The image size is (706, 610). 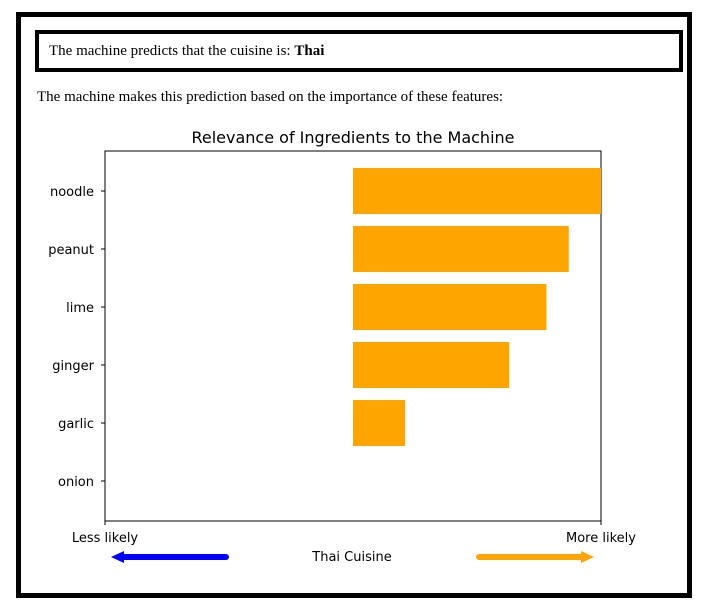 I want to click on chart-title: Relevance of Ingredients to the Machine, so click(x=352, y=137).